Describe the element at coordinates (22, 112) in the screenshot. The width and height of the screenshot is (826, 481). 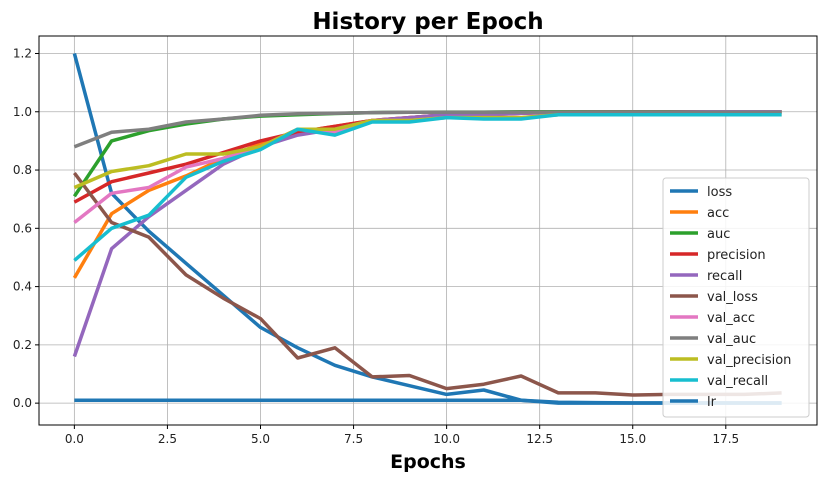
I see `y-tick-label: 1.0` at that location.